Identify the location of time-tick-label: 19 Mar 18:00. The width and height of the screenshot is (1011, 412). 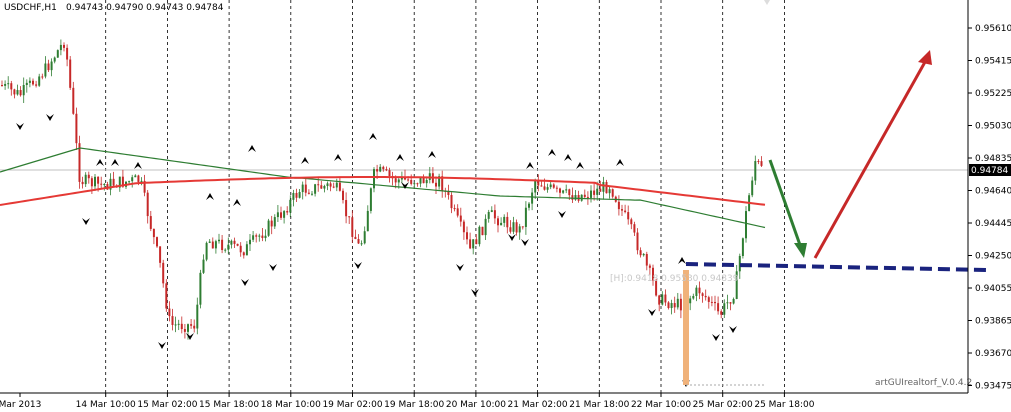
(414, 405).